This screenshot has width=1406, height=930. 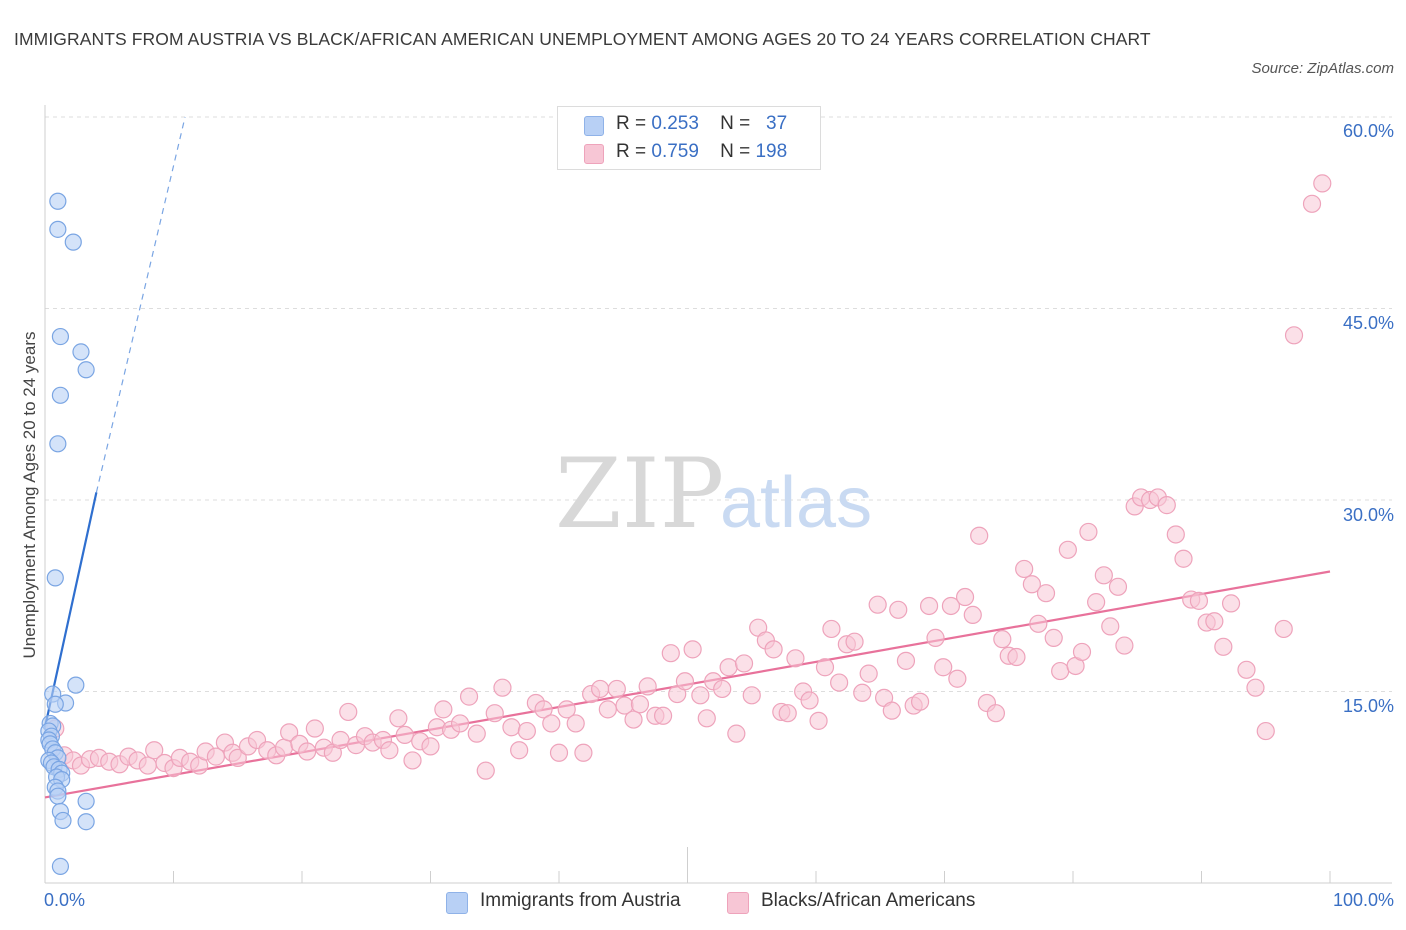 What do you see at coordinates (1363, 900) in the screenshot?
I see `x-tick-100: 100.0%` at bounding box center [1363, 900].